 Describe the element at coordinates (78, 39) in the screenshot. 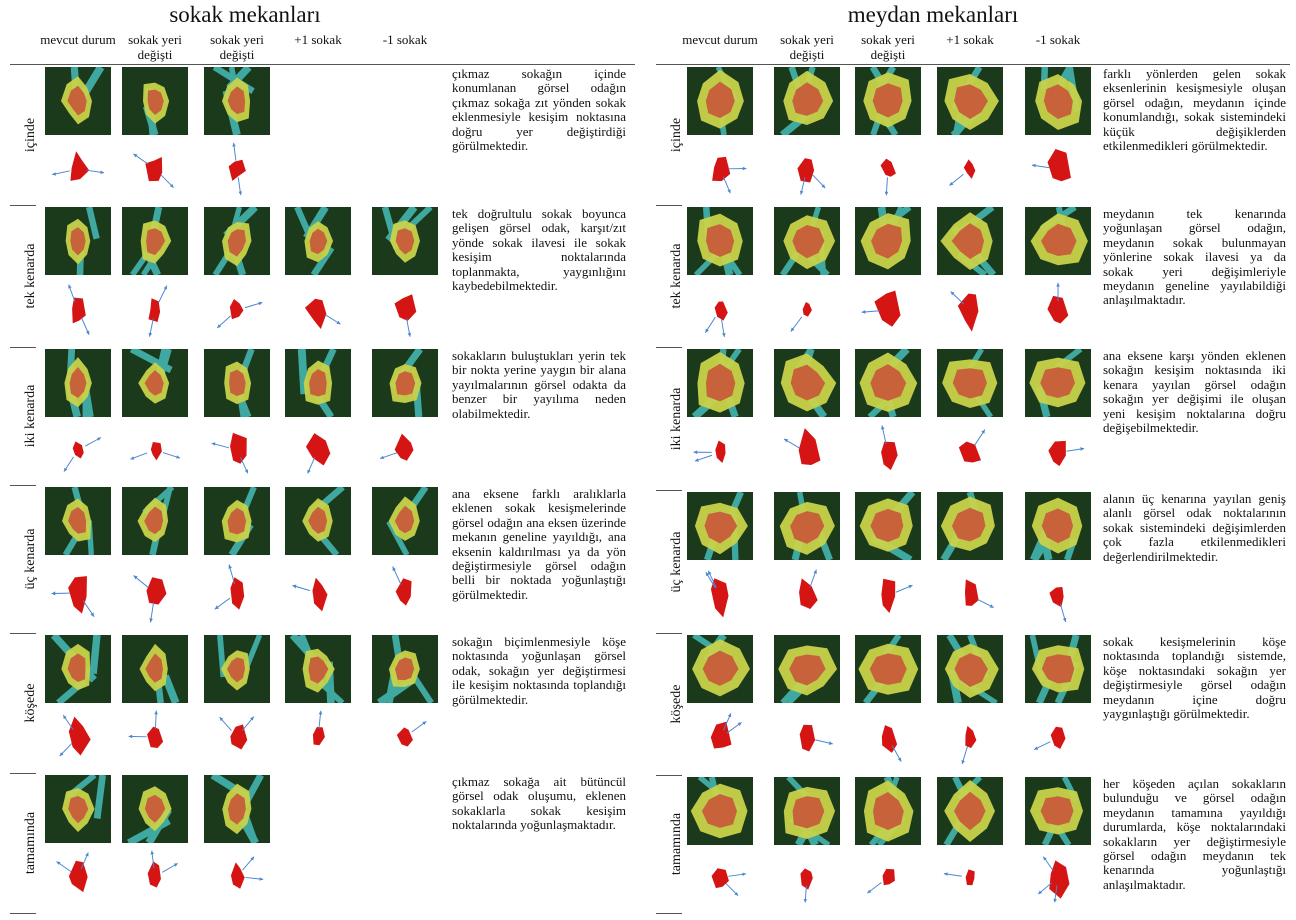

I see `sokak-mekanlari-column-header: mevcut durum` at that location.